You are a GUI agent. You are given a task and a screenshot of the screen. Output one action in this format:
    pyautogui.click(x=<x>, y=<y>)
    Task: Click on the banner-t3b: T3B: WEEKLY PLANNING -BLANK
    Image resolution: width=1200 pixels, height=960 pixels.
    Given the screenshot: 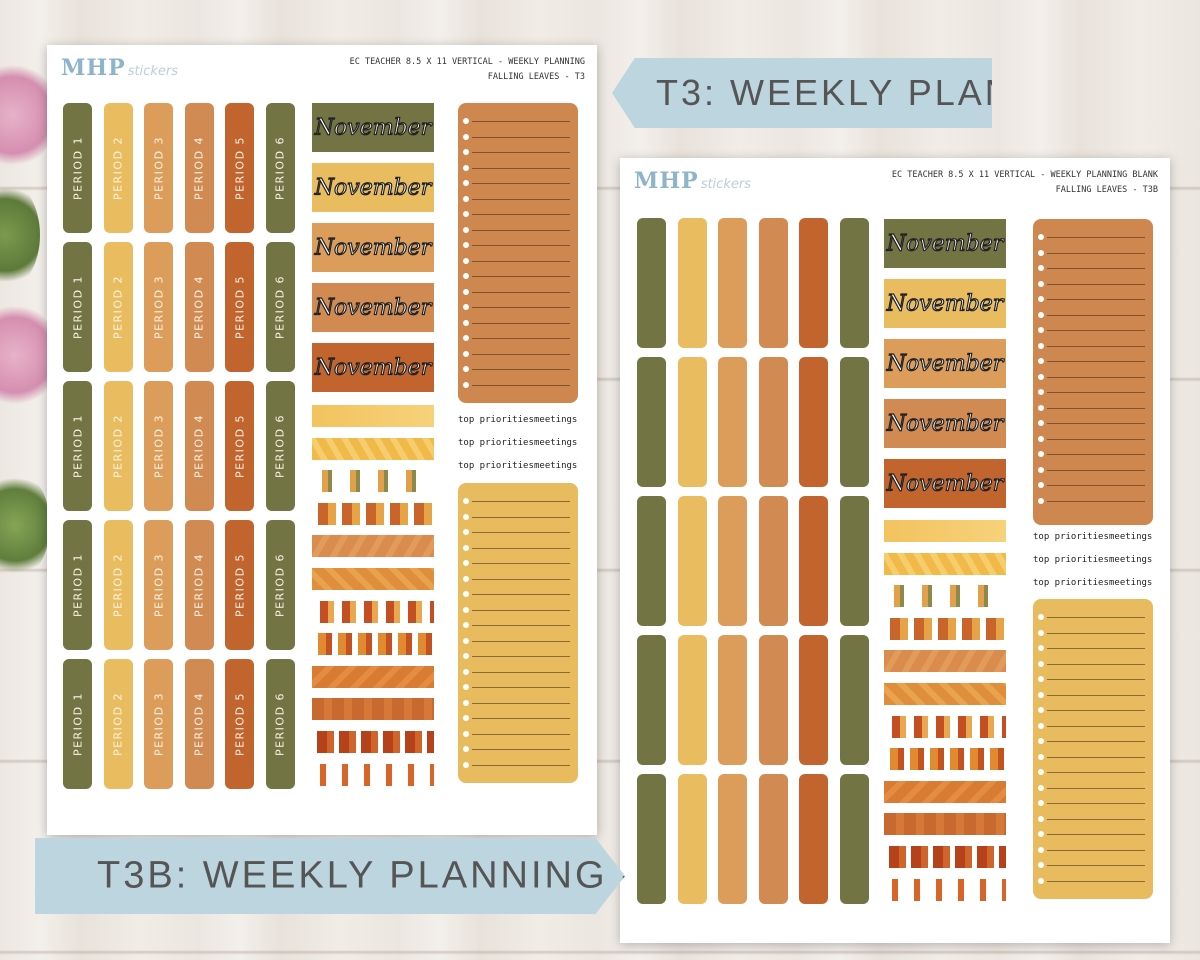 What is the action you would take?
    pyautogui.click(x=330, y=876)
    